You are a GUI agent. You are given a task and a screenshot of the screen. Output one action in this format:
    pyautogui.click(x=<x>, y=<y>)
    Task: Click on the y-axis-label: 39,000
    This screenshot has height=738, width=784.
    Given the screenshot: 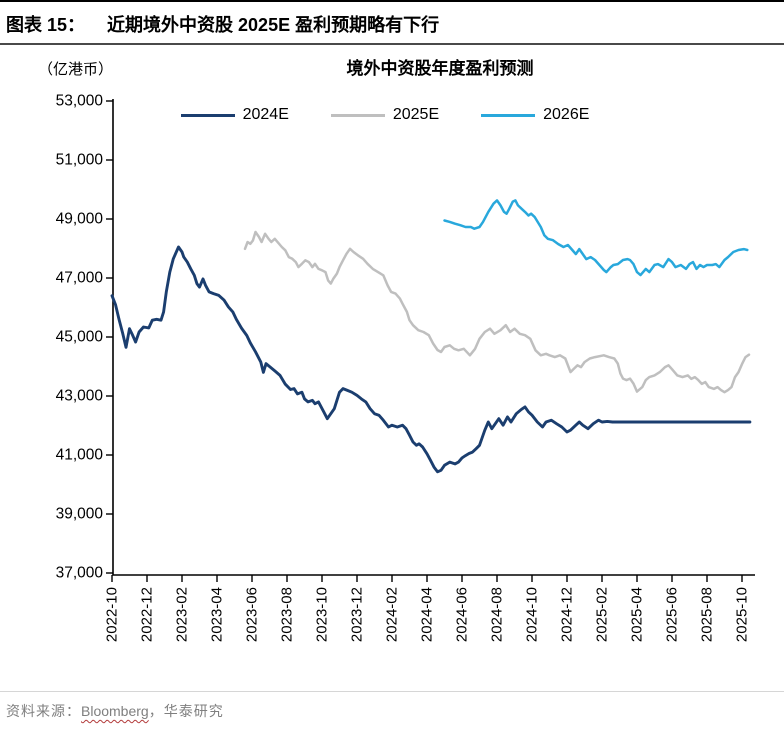 What is the action you would take?
    pyautogui.click(x=80, y=514)
    